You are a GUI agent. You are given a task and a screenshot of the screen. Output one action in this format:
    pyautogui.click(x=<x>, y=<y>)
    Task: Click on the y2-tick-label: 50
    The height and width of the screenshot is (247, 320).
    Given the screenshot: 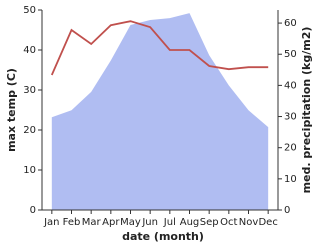 What is the action you would take?
    pyautogui.click(x=290, y=54)
    